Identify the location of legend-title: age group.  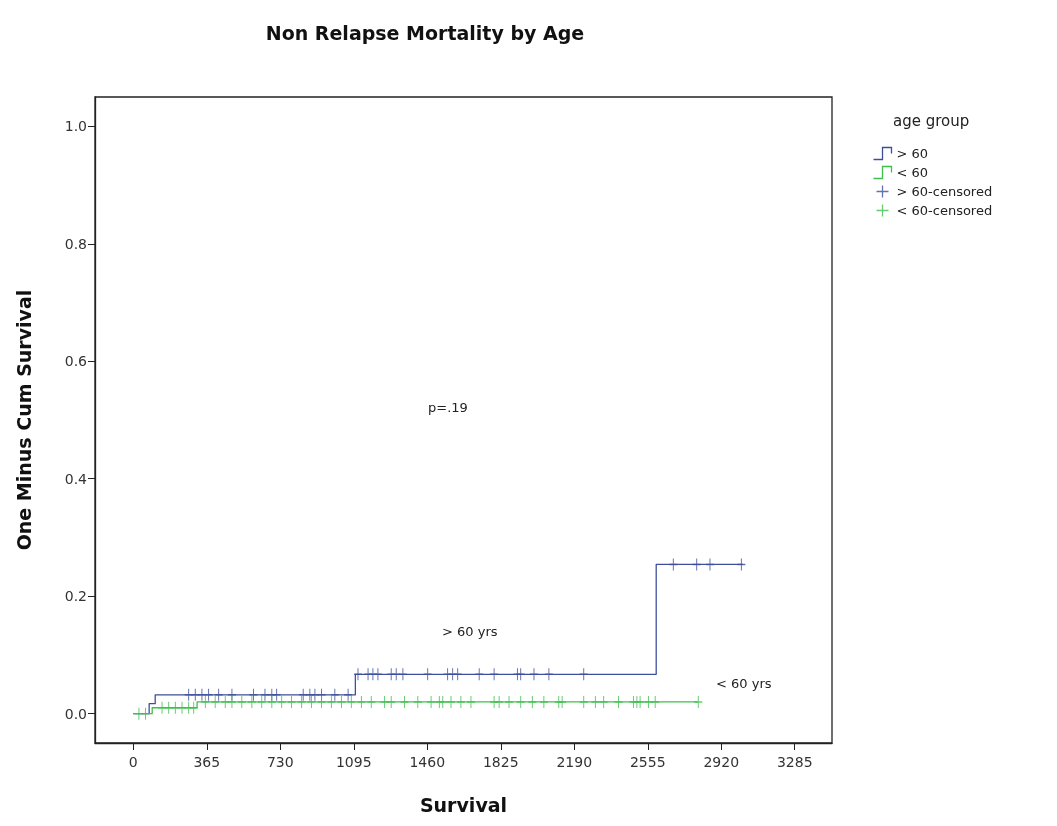
(931, 120).